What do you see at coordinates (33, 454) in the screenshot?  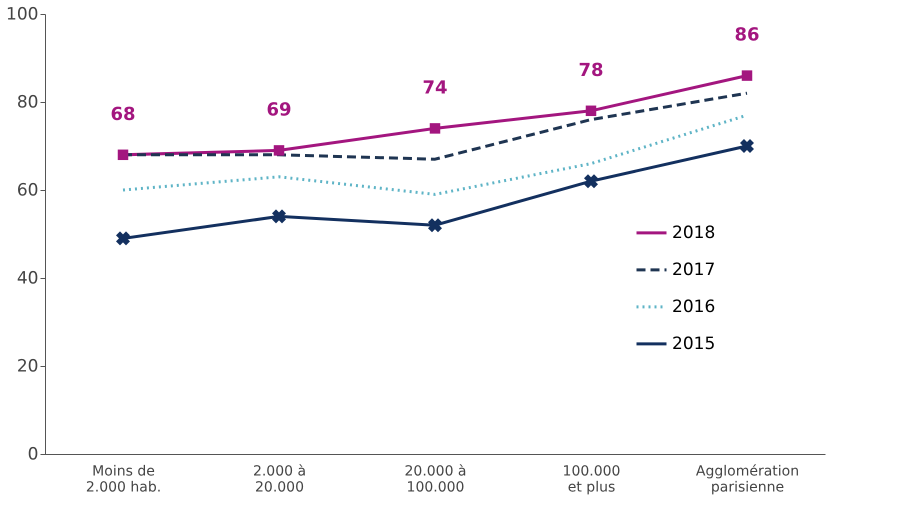 I see `y-tick-label: 0` at bounding box center [33, 454].